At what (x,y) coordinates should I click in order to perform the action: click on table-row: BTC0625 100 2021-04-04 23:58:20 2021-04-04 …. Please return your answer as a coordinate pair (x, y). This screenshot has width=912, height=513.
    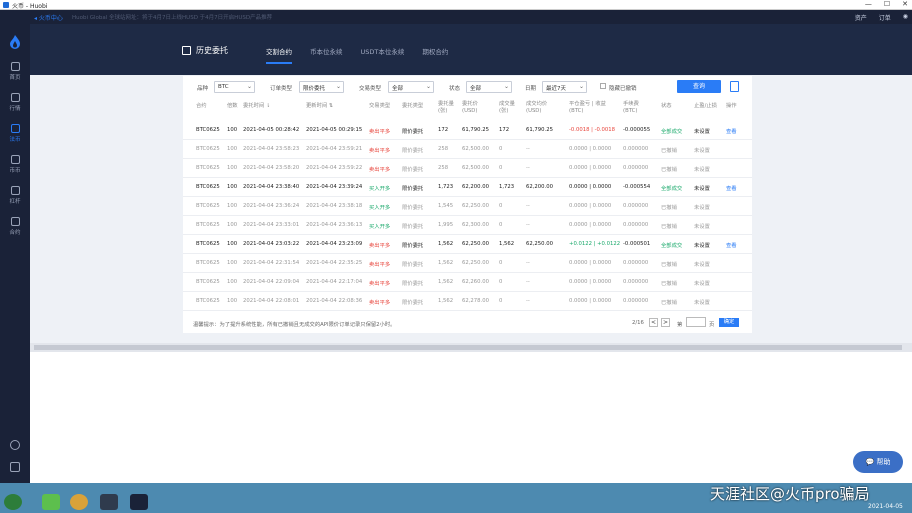
    Looking at the image, I should click on (467, 168).